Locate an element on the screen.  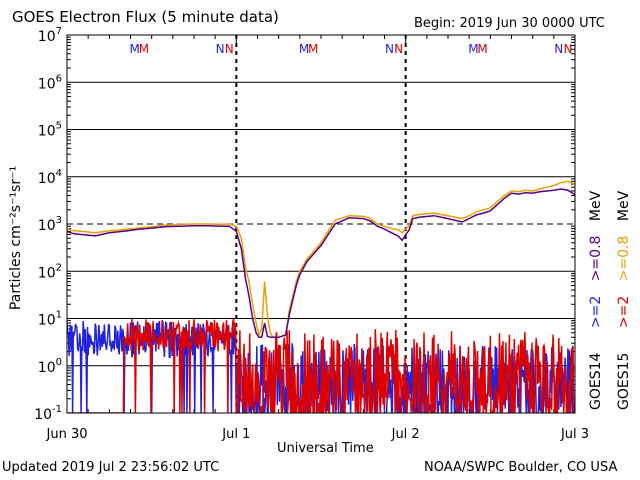
legend-e14-08mev: >=0.8 is located at coordinates (596, 259).